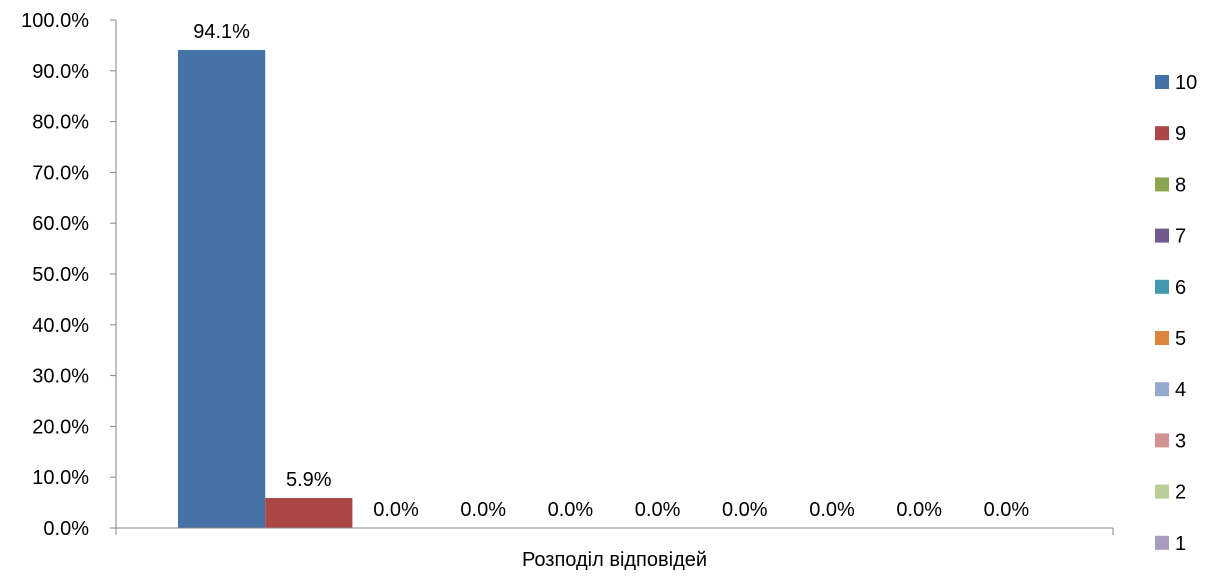 This screenshot has height=581, width=1212. I want to click on y-tick-label: 20.0%, so click(60, 427).